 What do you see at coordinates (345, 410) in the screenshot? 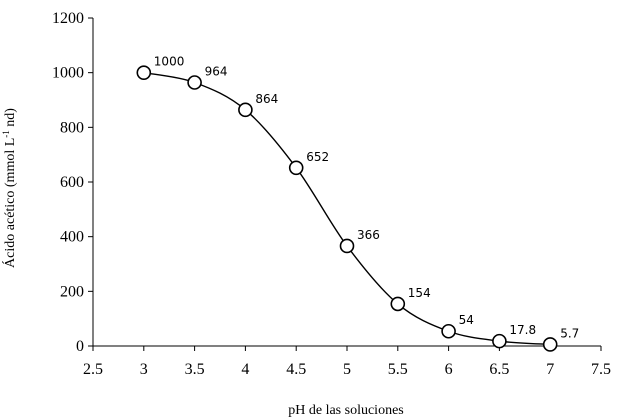
I see `x-axis-title: pH de las soluciones` at bounding box center [345, 410].